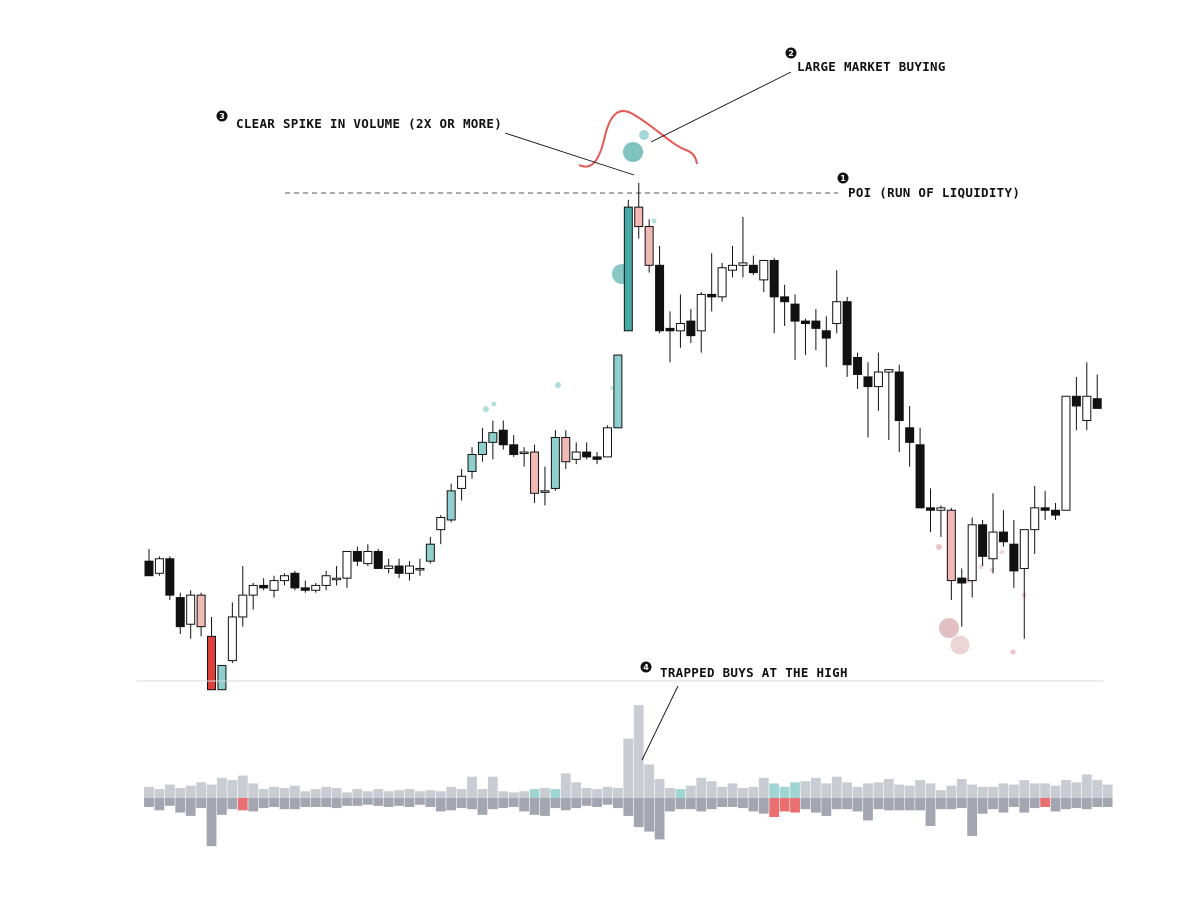 This screenshot has height=900, width=1200. What do you see at coordinates (744, 670) in the screenshot?
I see `annotation-4: 4 TRAPPED BUYS AT THE HIGH` at bounding box center [744, 670].